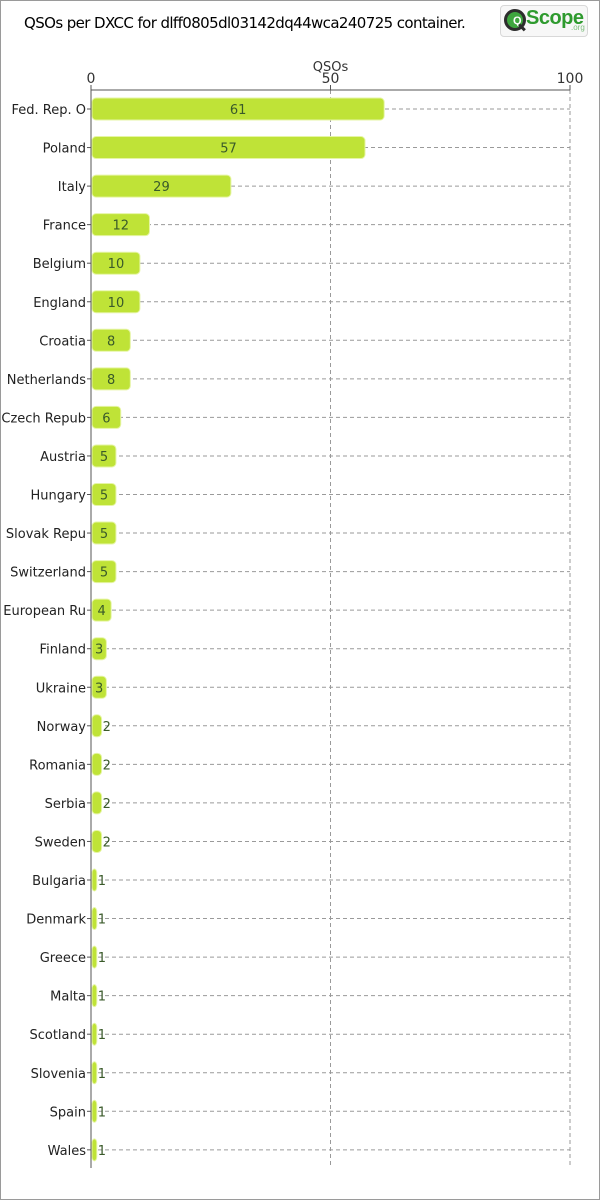 The image size is (600, 1200). I want to click on category-label: Fed. Rep. O, so click(49, 110).